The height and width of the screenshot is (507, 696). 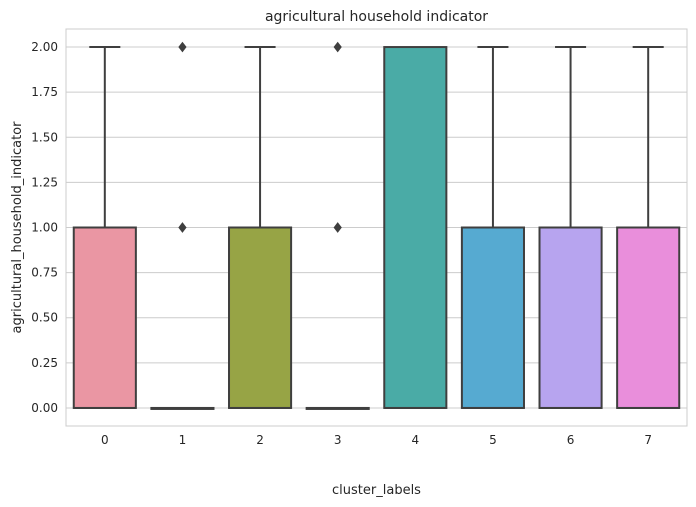 What do you see at coordinates (17, 227) in the screenshot?
I see `y-axis-label: agricultural_household_indicator` at bounding box center [17, 227].